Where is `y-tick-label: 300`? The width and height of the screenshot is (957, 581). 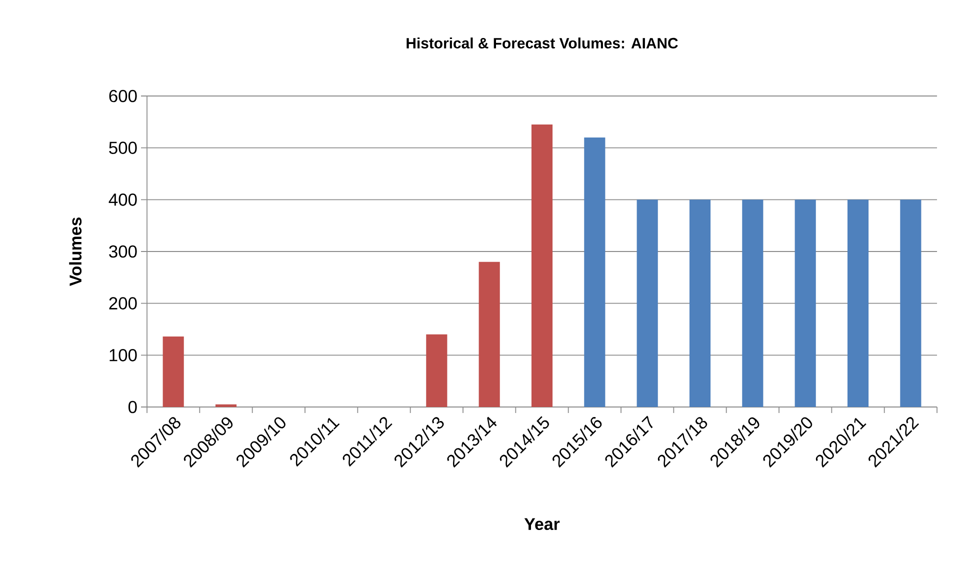
y-tick-label: 300 is located at coordinates (123, 251).